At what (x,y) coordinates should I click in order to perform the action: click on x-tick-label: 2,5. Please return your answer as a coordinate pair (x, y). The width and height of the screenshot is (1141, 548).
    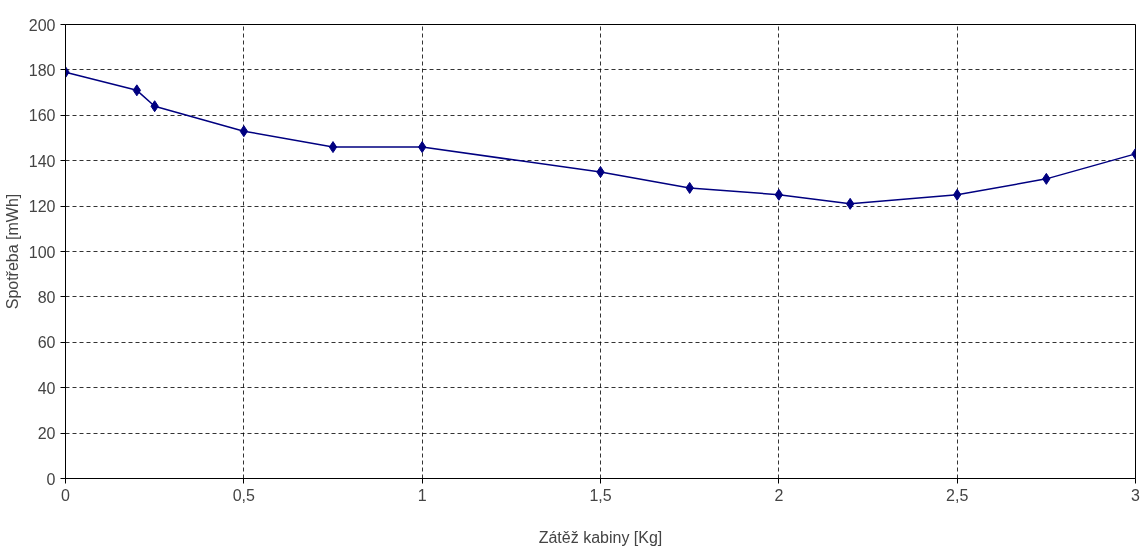
    Looking at the image, I should click on (957, 495).